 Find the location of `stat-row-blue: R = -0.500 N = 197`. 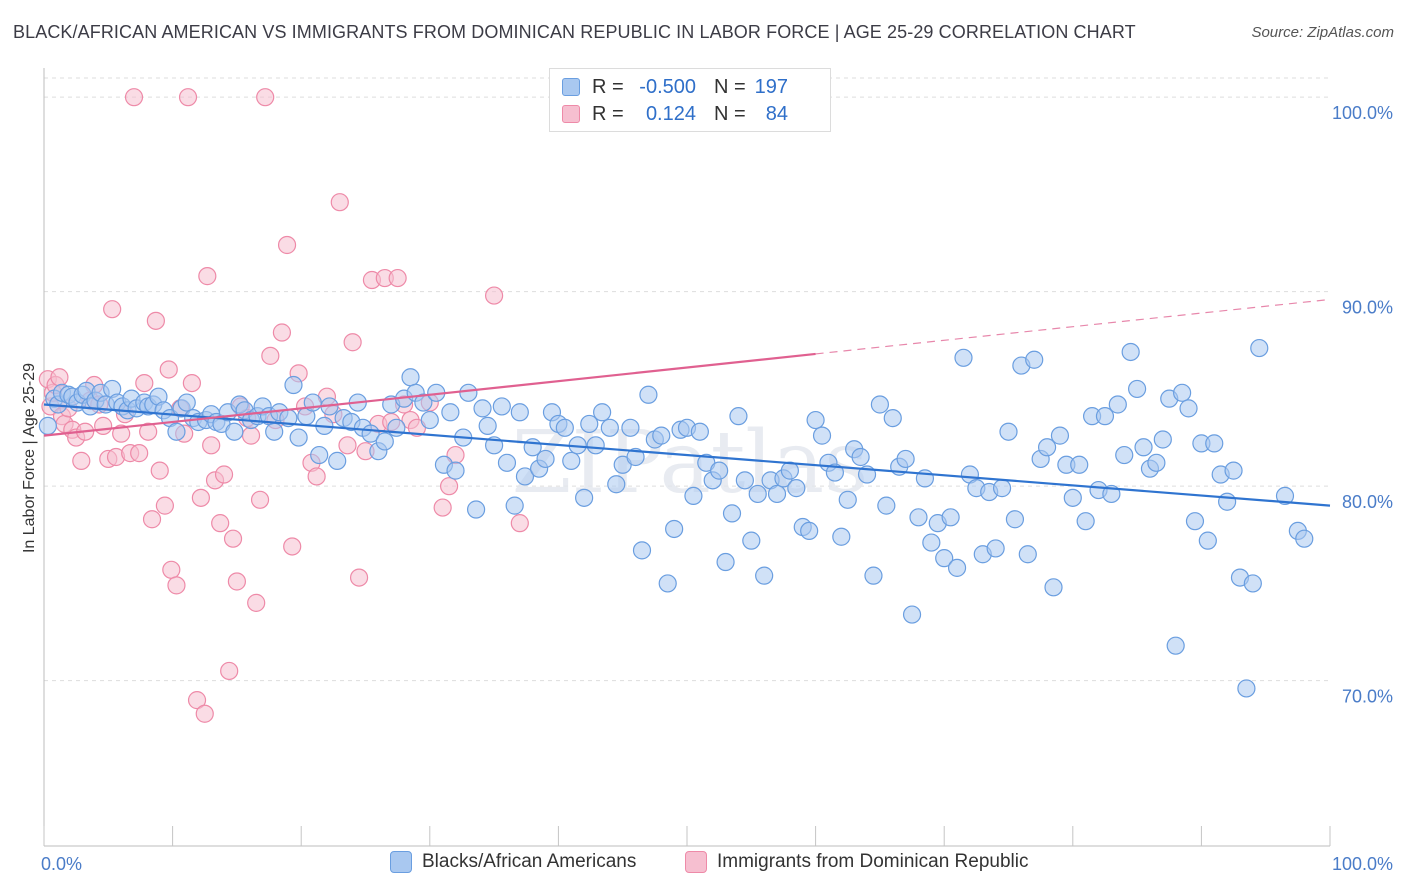

stat-row-blue: R = -0.500 N = 197 is located at coordinates (675, 87).